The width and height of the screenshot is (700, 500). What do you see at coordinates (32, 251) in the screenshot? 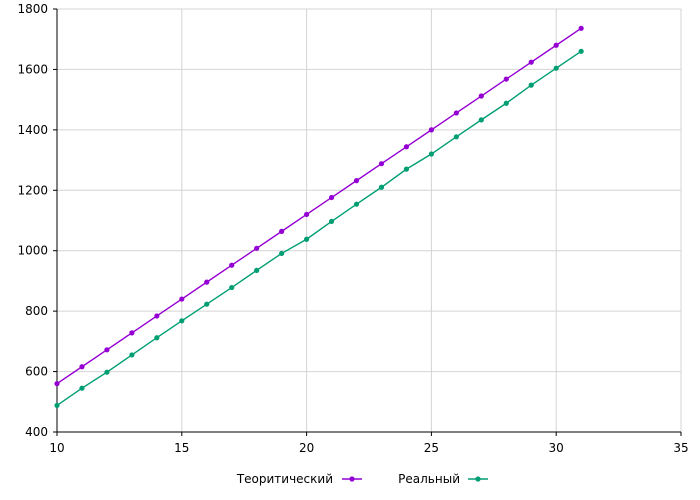
I see `y-tick-label: 1000` at bounding box center [32, 251].